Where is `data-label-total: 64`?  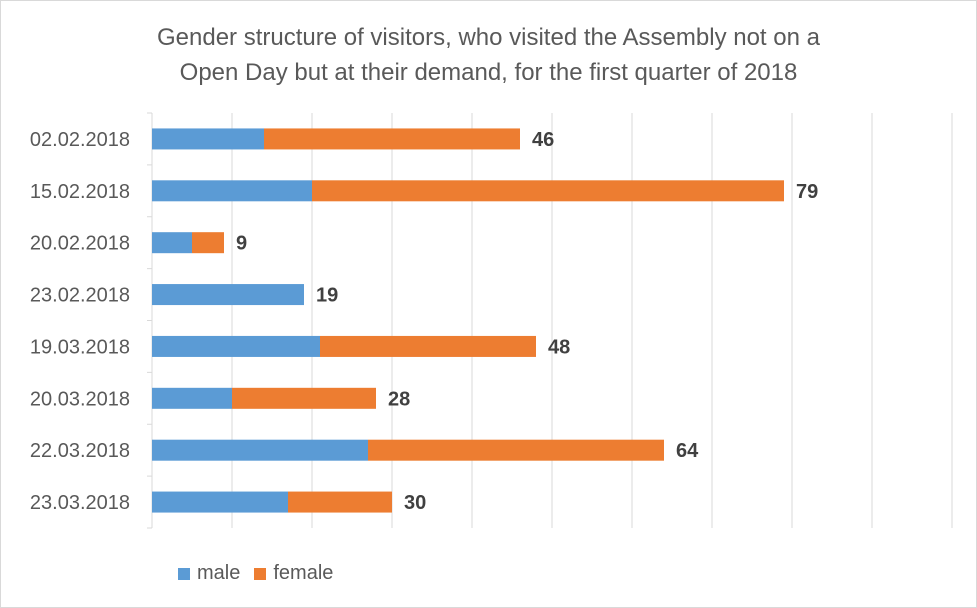
data-label-total: 64 is located at coordinates (687, 451).